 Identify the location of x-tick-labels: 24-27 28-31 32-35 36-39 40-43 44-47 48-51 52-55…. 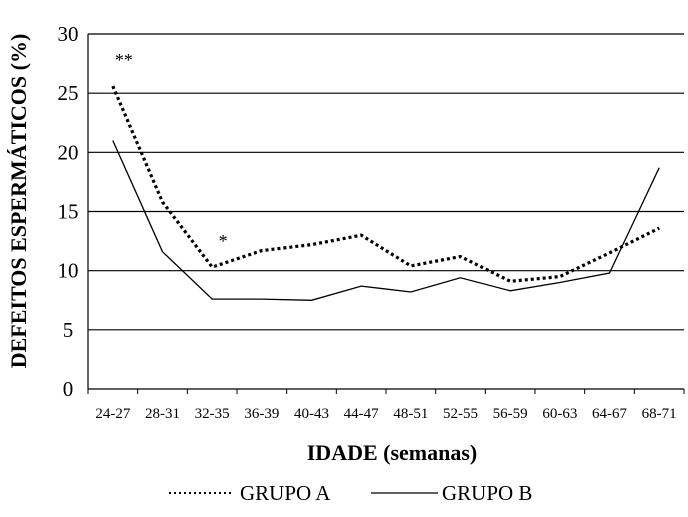
(385, 414).